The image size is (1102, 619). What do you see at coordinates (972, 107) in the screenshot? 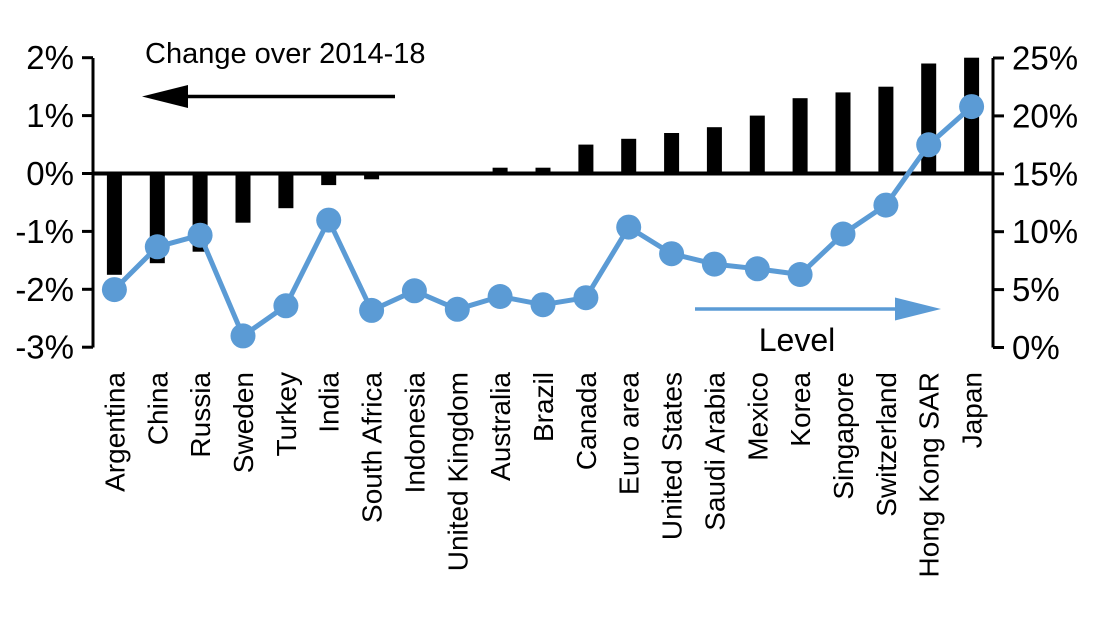
I see `level-marker-japan` at bounding box center [972, 107].